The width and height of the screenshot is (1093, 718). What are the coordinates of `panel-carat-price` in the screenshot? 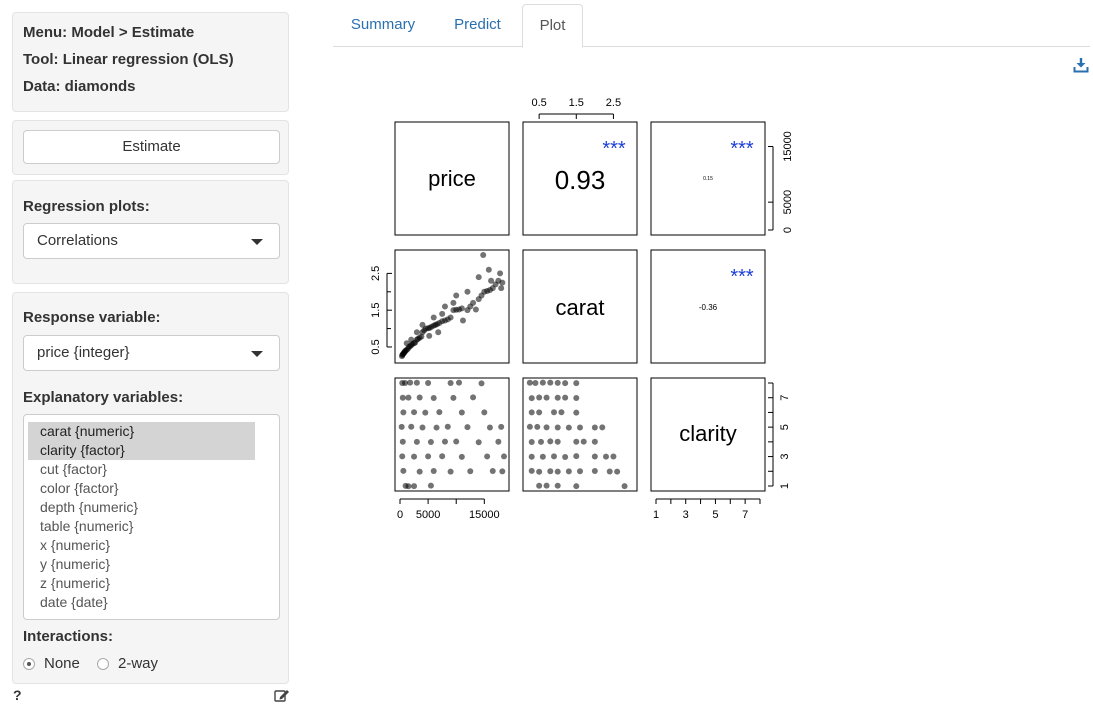 It's located at (452, 306).